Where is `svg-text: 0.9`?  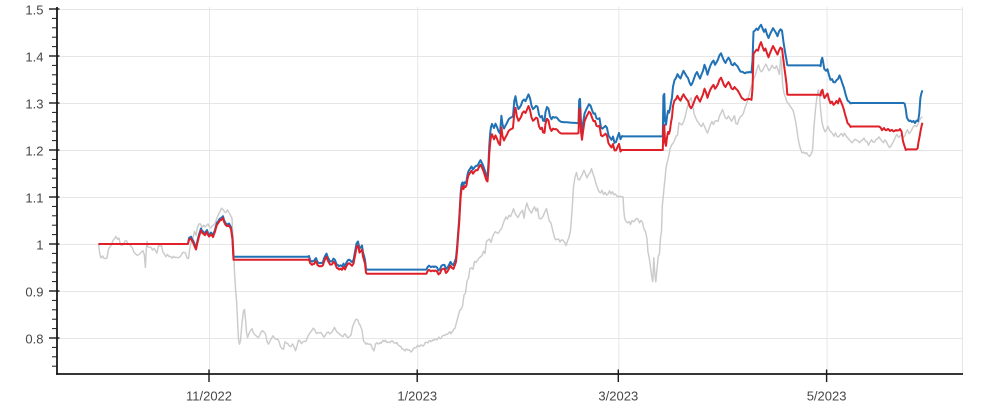
svg-text: 0.9 is located at coordinates (34, 291).